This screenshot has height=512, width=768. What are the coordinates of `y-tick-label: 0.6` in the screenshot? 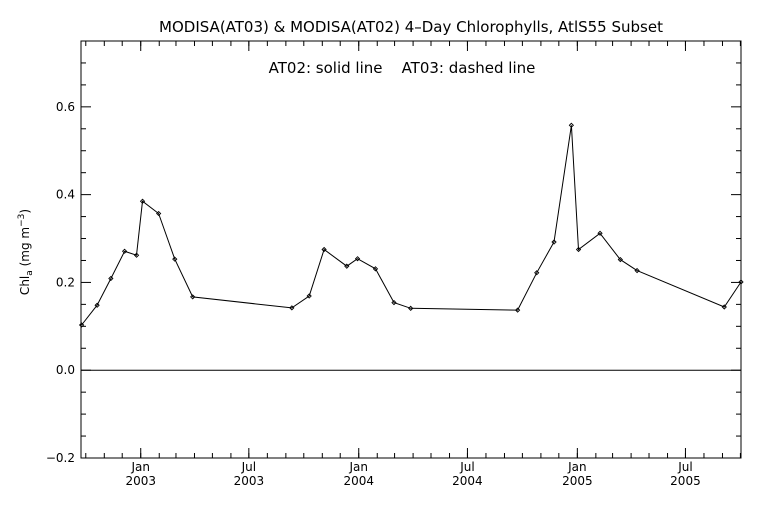 It's located at (65, 107).